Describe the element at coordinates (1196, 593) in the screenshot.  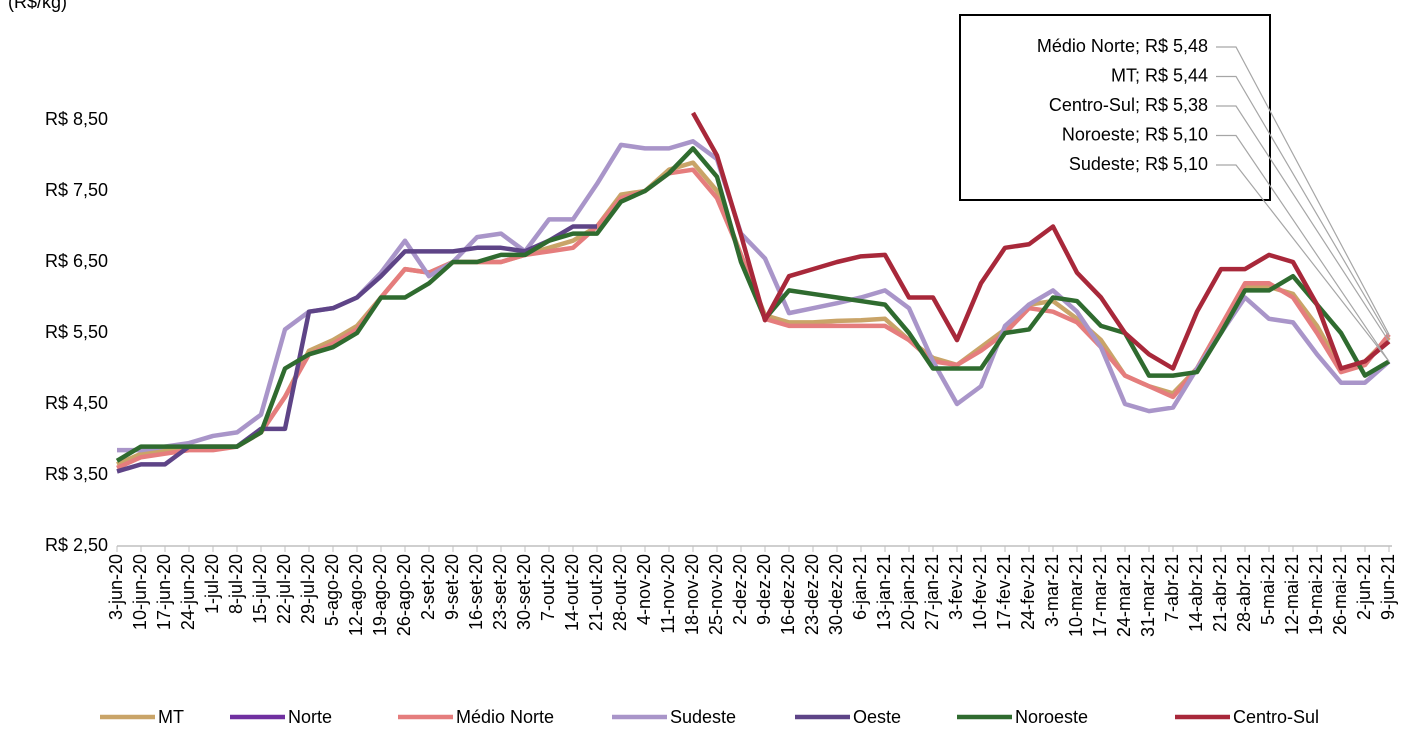
I see `x-tick-label: 14-abr-21` at that location.